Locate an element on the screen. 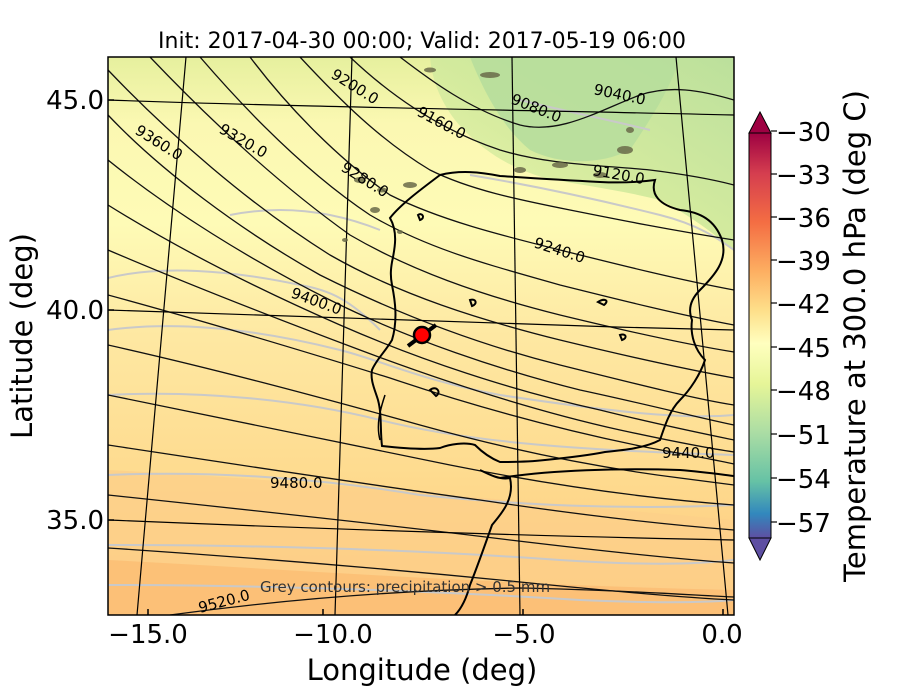 Image resolution: width=900 pixels, height=700 pixels. warmest-region is located at coordinates (421, 587).